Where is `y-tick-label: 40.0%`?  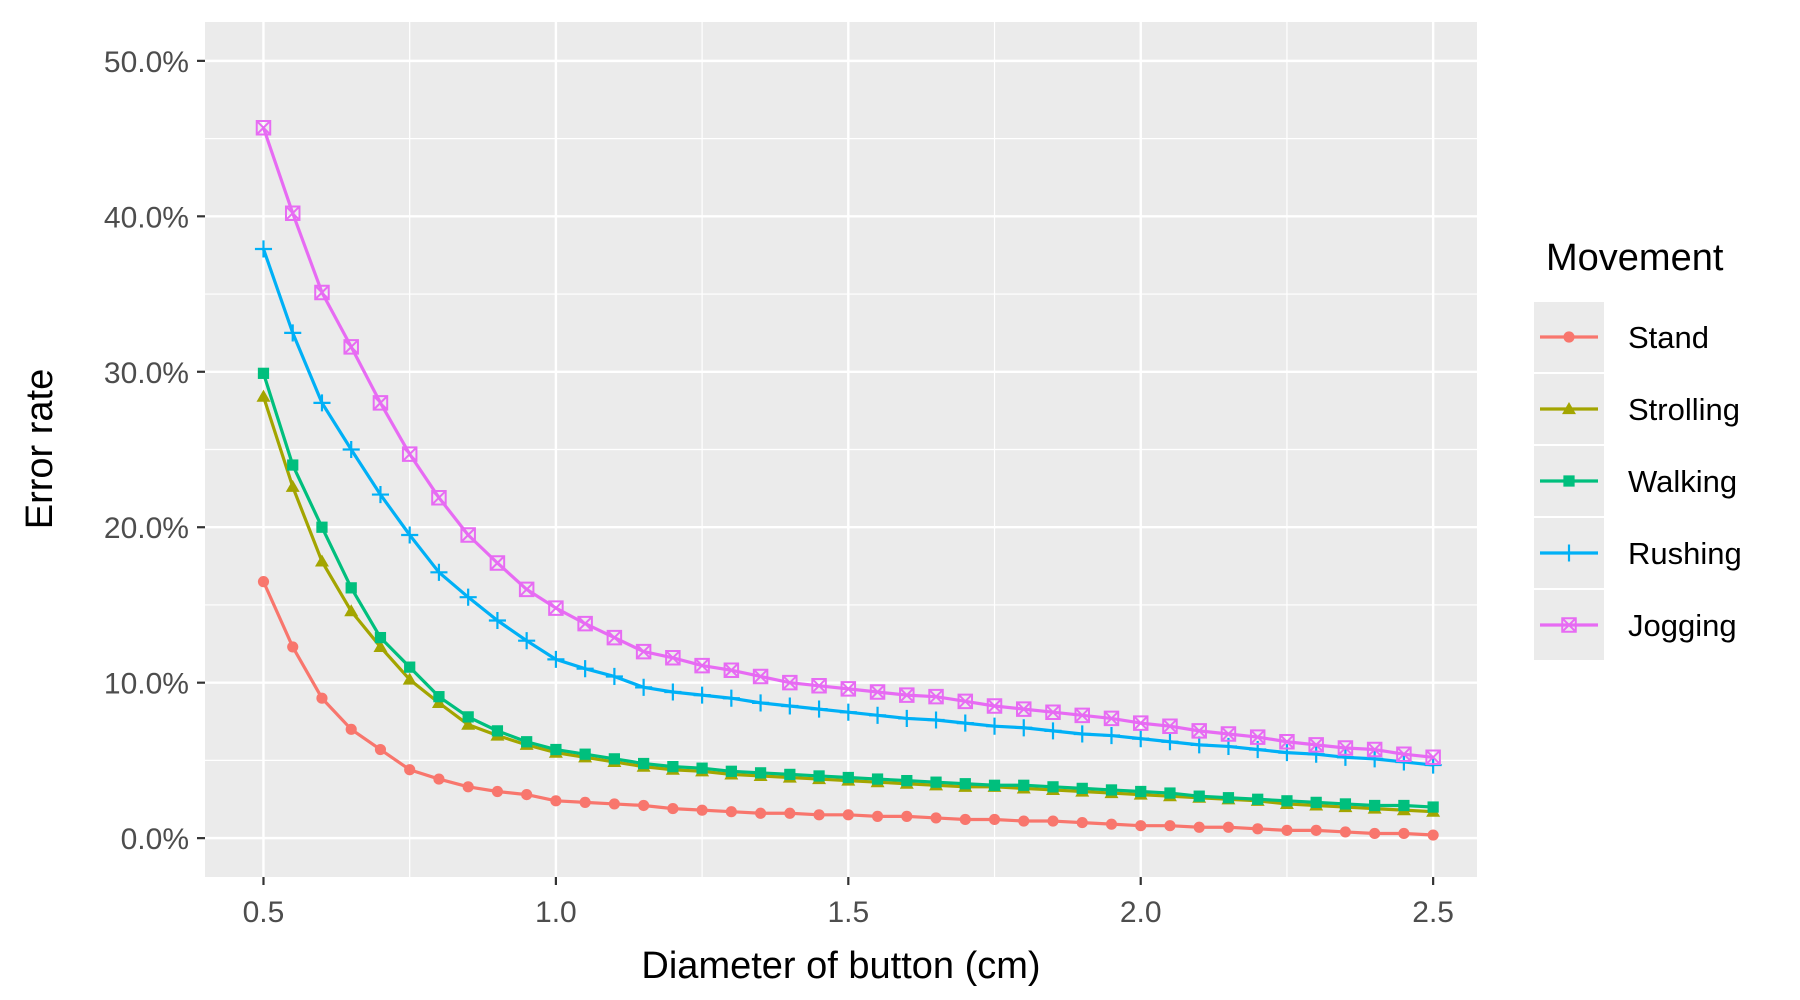
y-tick-label: 40.0% is located at coordinates (146, 217).